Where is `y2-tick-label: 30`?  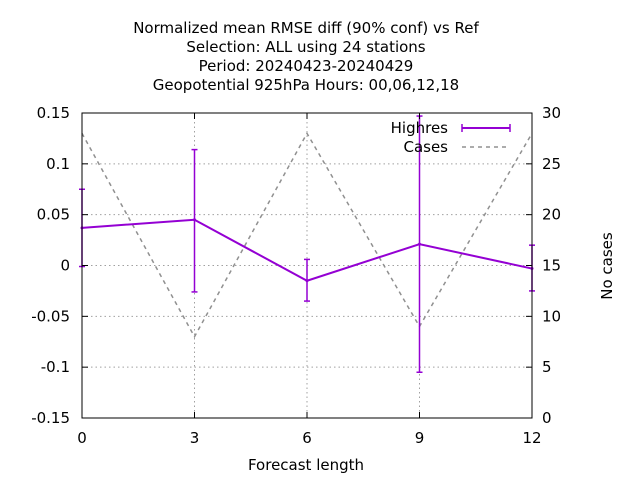 y2-tick-label: 30 is located at coordinates (551, 113).